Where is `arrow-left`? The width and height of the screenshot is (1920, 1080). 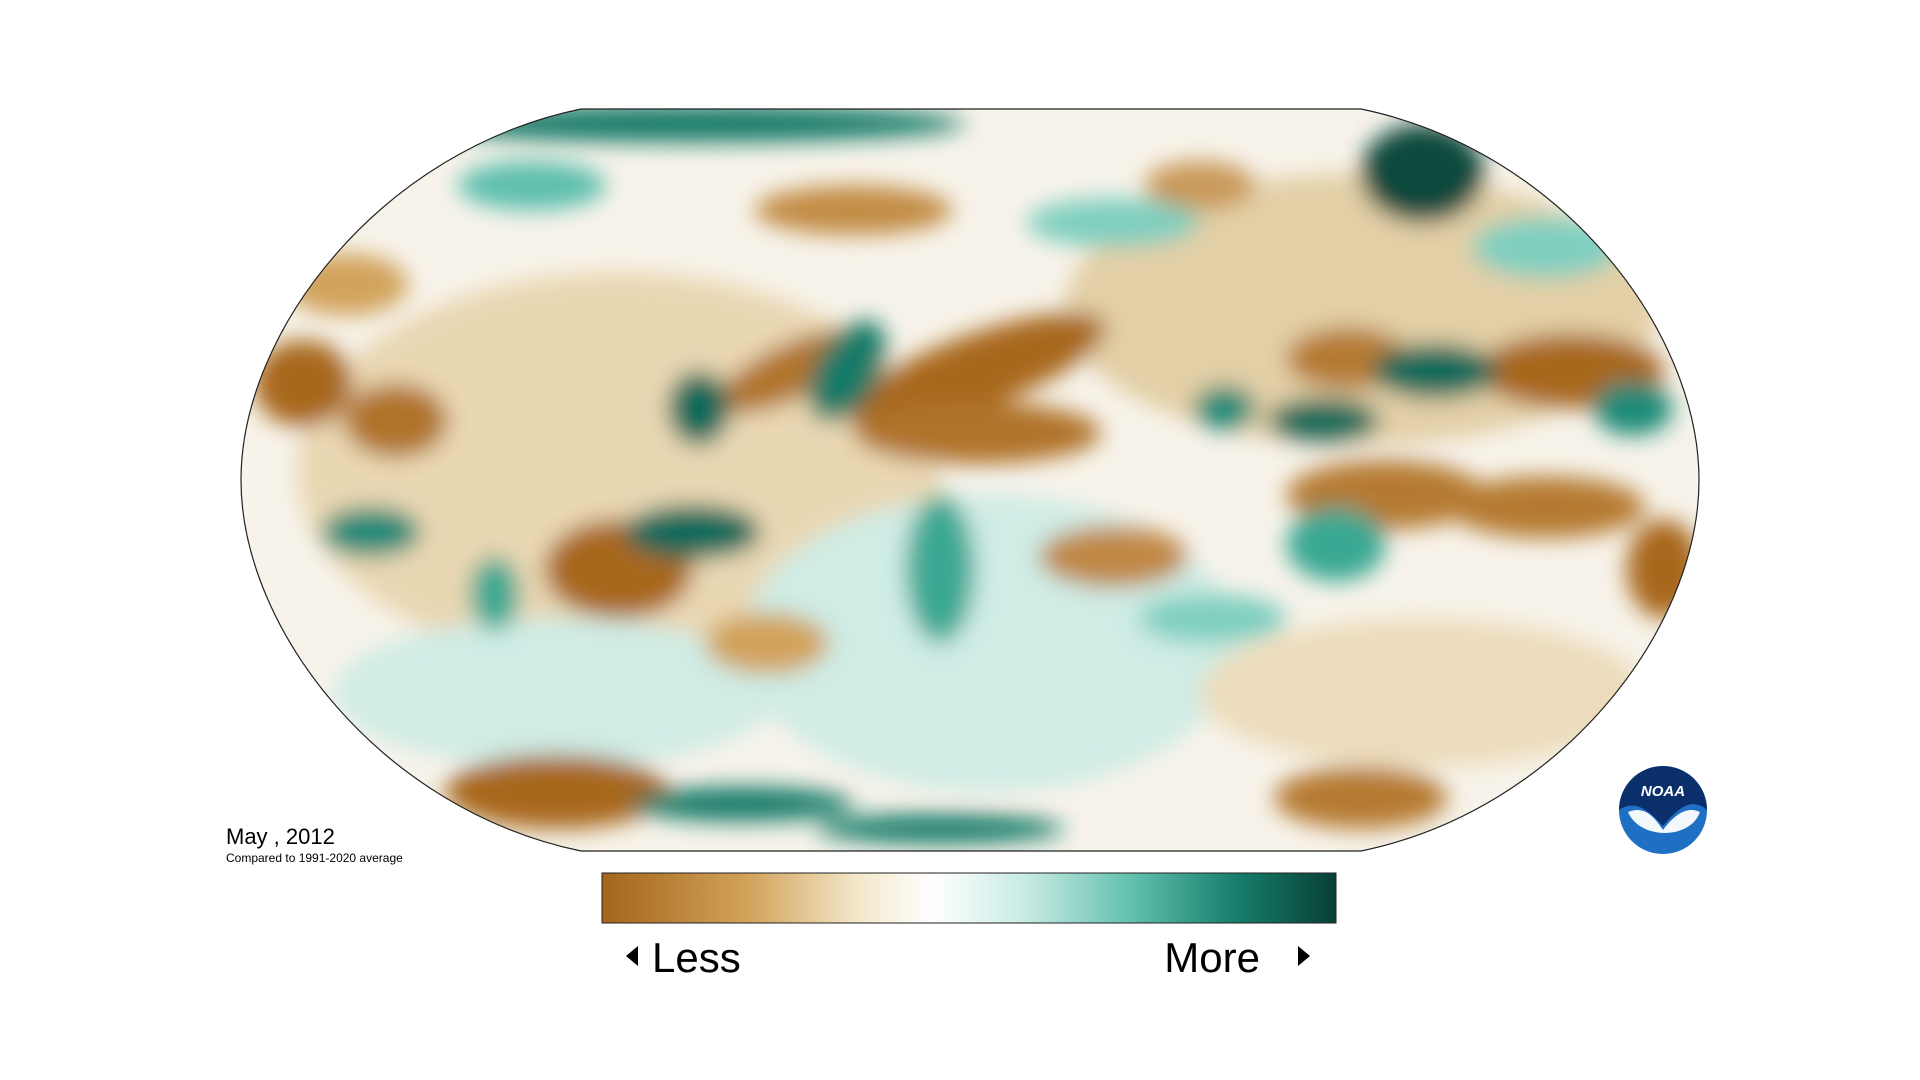 arrow-left is located at coordinates (632, 956).